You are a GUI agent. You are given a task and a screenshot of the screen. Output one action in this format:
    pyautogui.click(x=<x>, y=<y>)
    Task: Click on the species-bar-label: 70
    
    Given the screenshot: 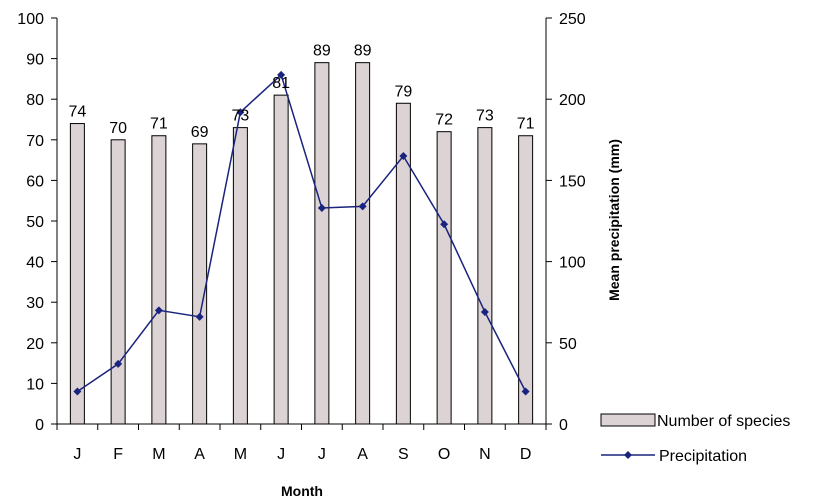 What is the action you would take?
    pyautogui.click(x=118, y=128)
    